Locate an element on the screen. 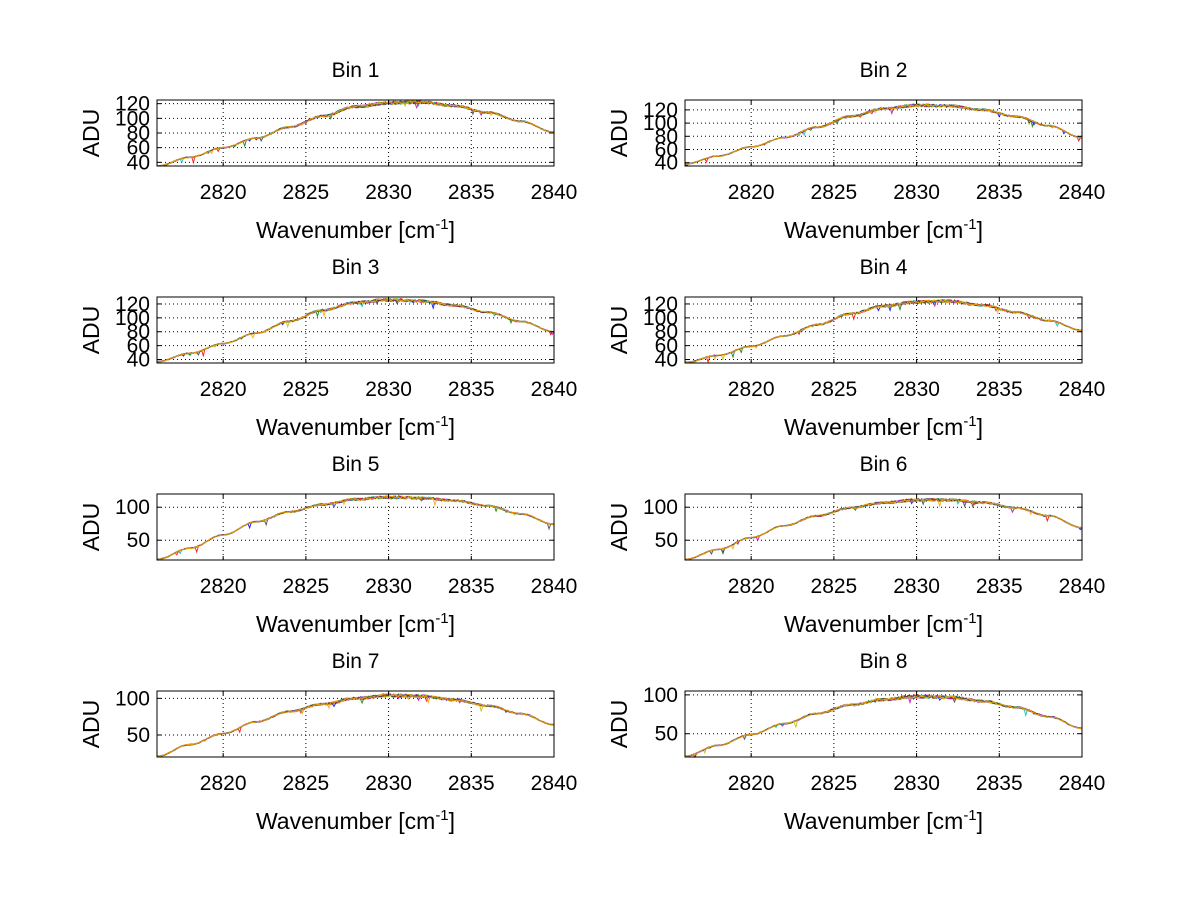 This screenshot has width=1200, height=901. panel-title: Bin 5 is located at coordinates (356, 464).